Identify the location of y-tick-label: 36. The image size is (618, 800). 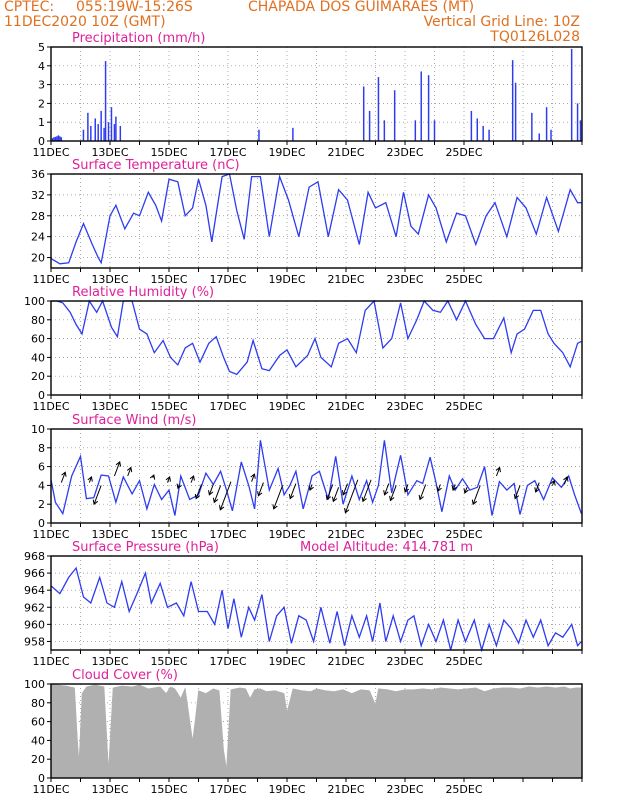
(38, 174).